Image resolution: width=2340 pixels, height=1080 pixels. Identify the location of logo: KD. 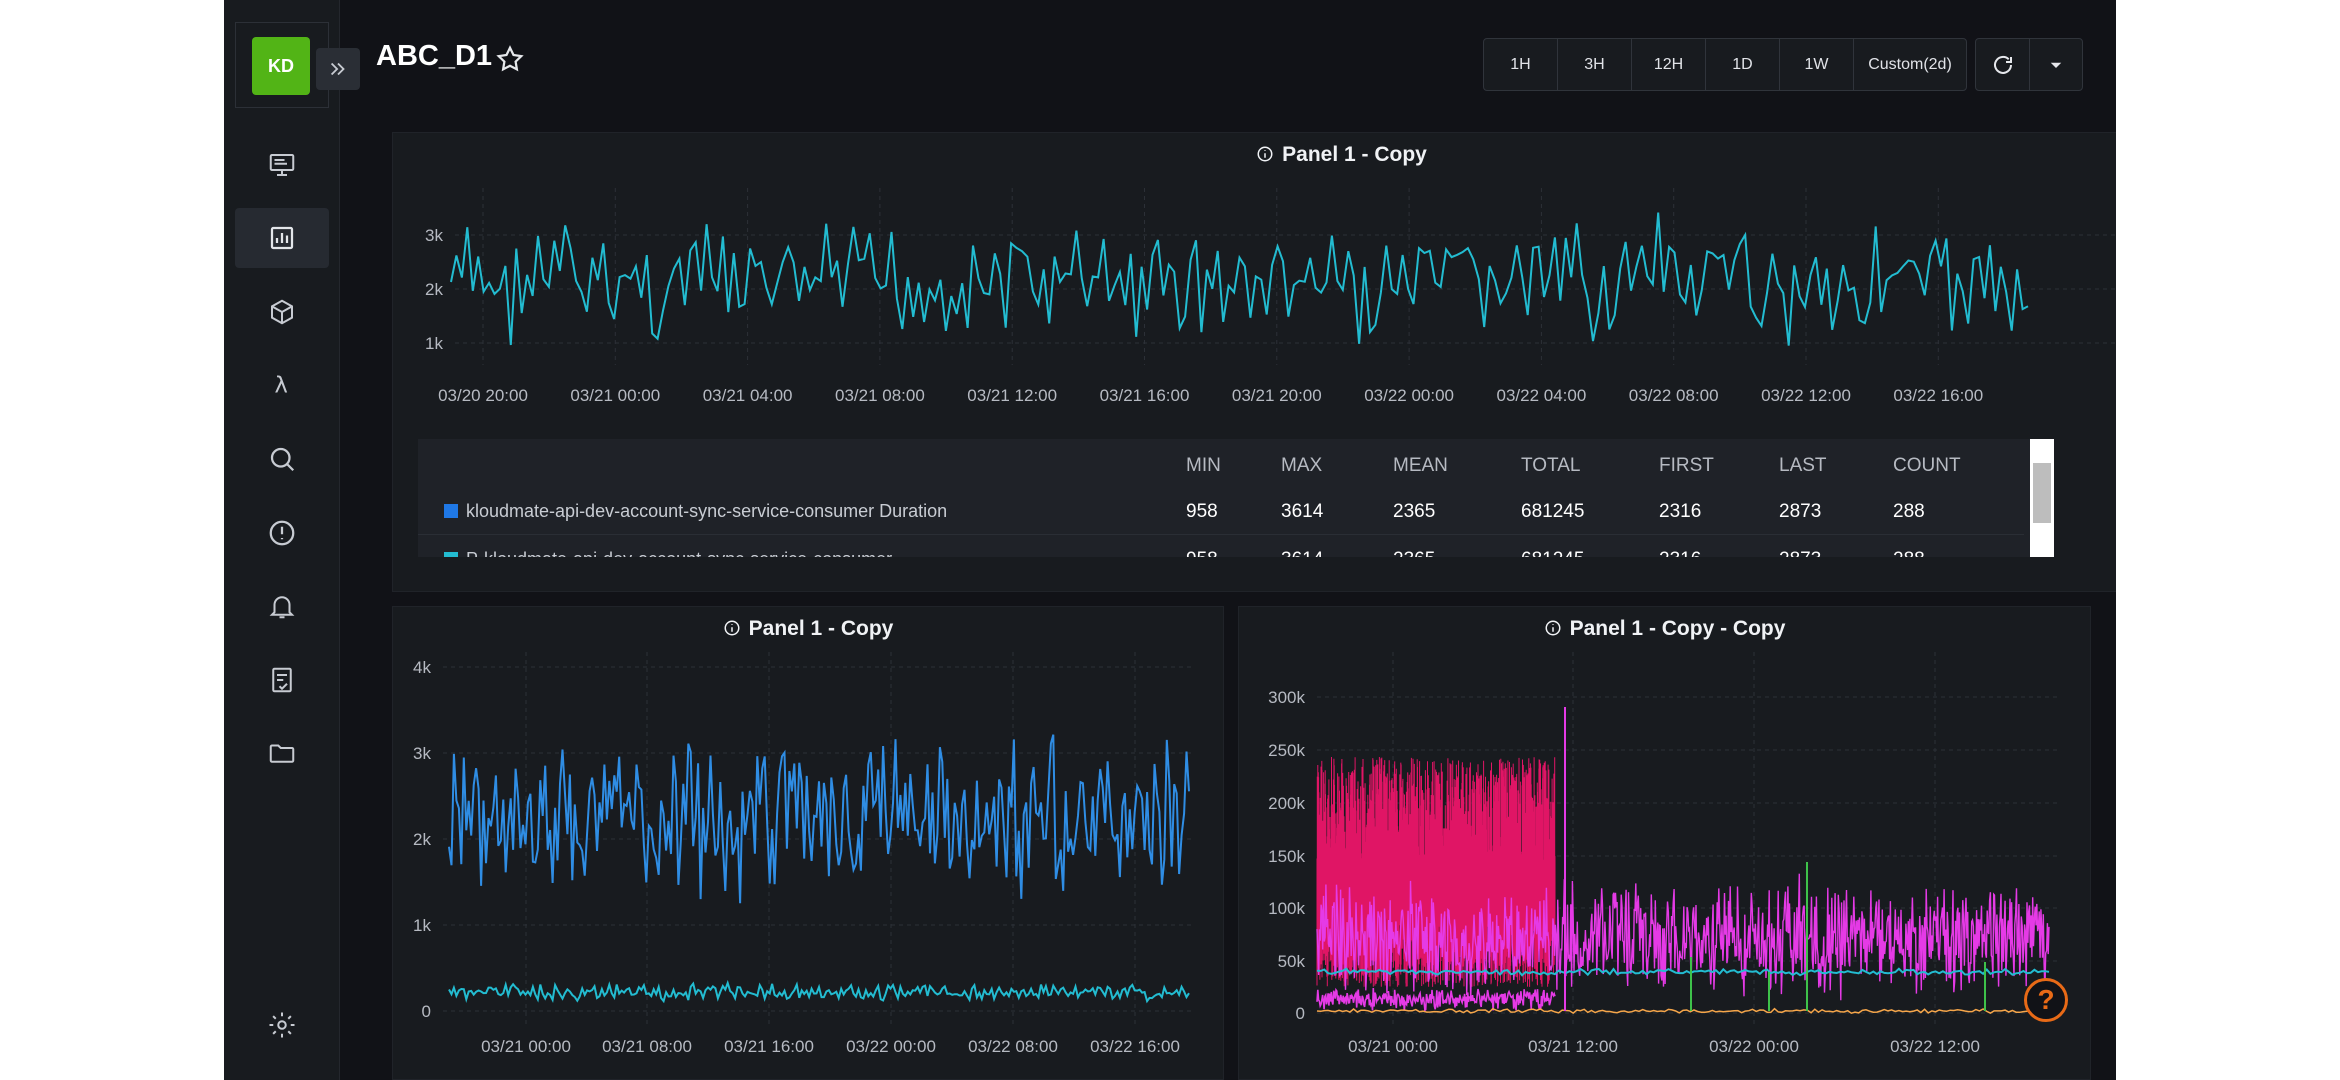
(281, 66).